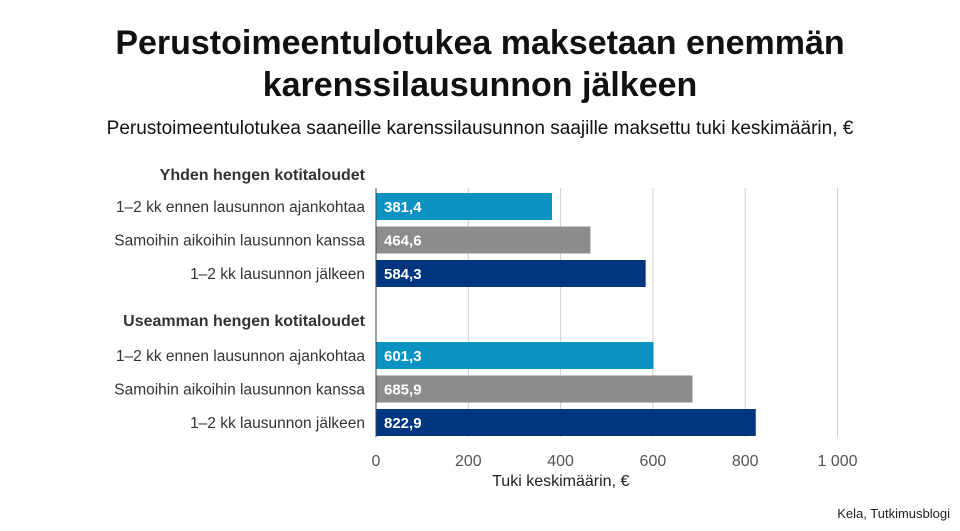  What do you see at coordinates (480, 85) in the screenshot?
I see `chart-title-line-2: karenssilausunnon jälkeen` at bounding box center [480, 85].